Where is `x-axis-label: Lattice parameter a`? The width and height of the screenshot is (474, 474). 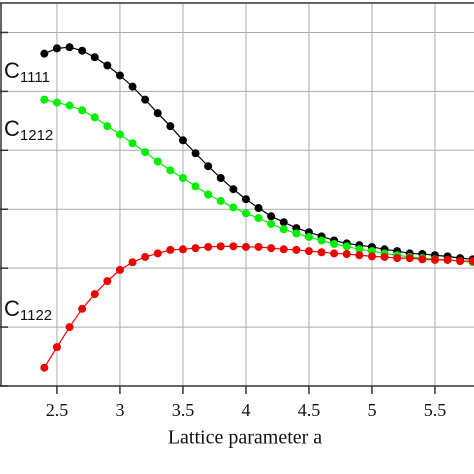 x-axis-label: Lattice parameter a is located at coordinates (245, 438).